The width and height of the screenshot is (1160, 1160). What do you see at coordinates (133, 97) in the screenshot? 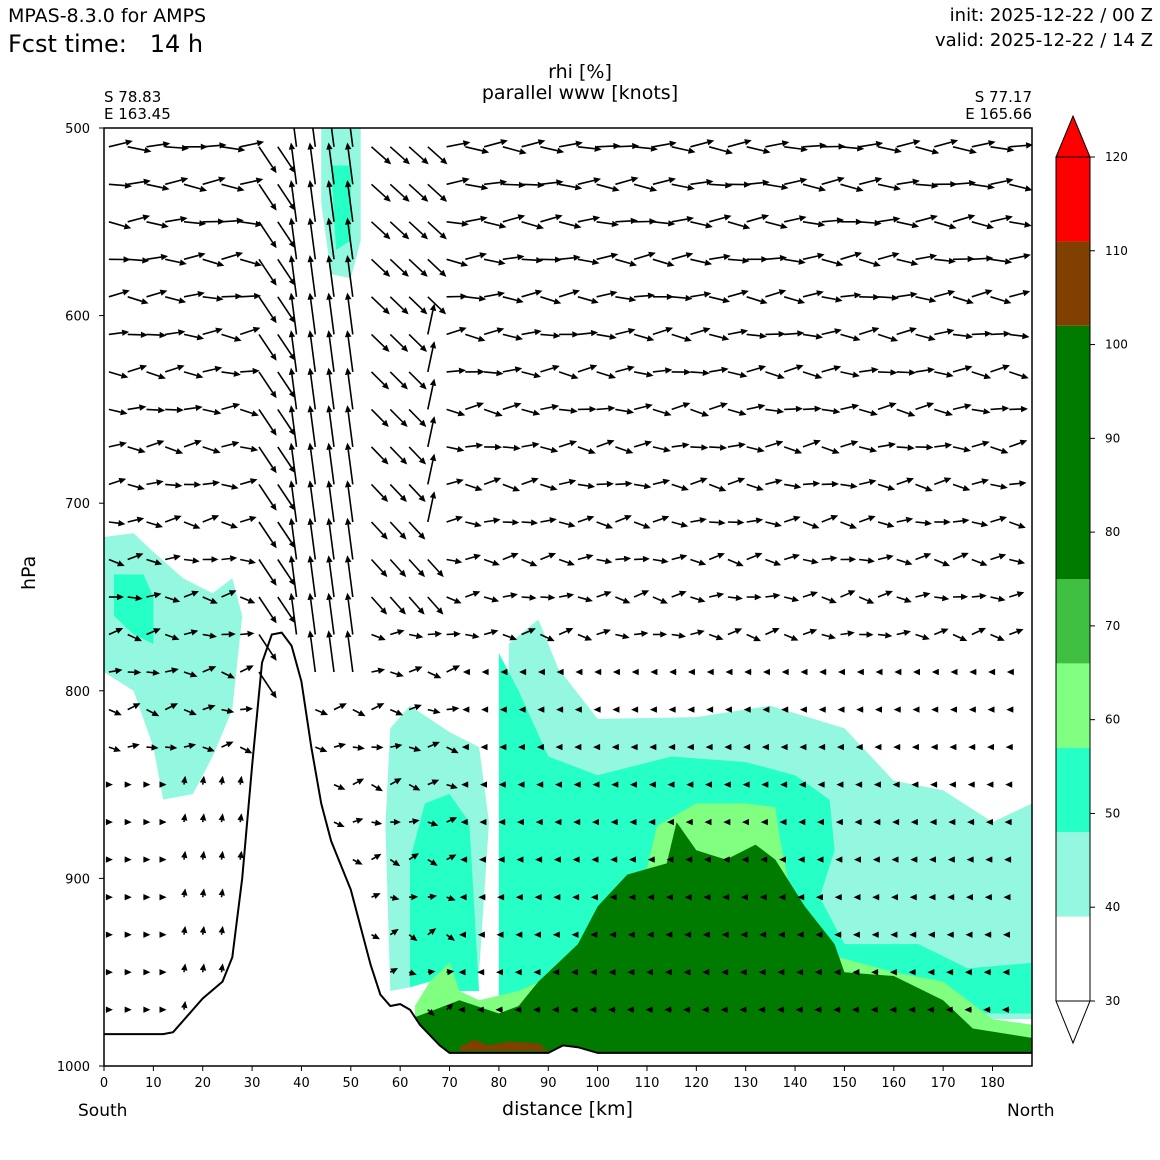
I see `start-lat: S 78.83` at bounding box center [133, 97].